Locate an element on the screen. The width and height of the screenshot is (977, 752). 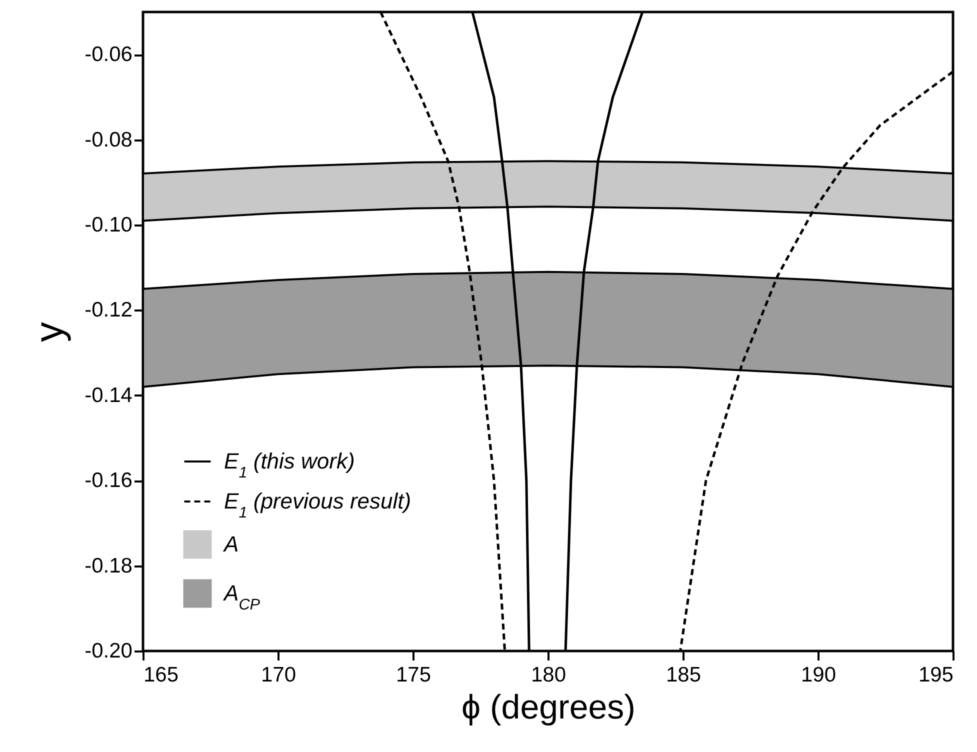
legend-label: A$_{CP}$ is located at coordinates (241, 596).